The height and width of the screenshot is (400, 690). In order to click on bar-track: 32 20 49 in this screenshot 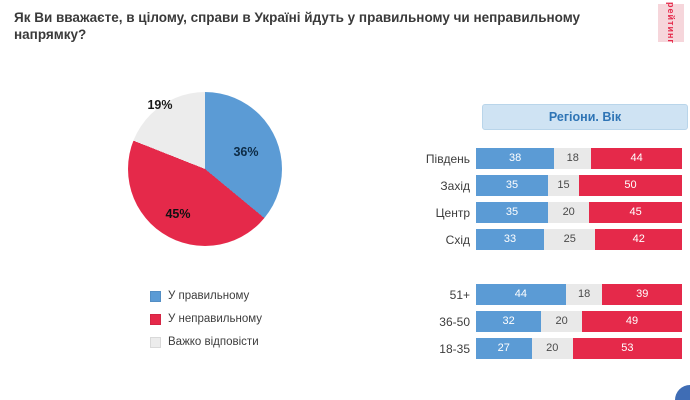, I will do `click(579, 321)`.